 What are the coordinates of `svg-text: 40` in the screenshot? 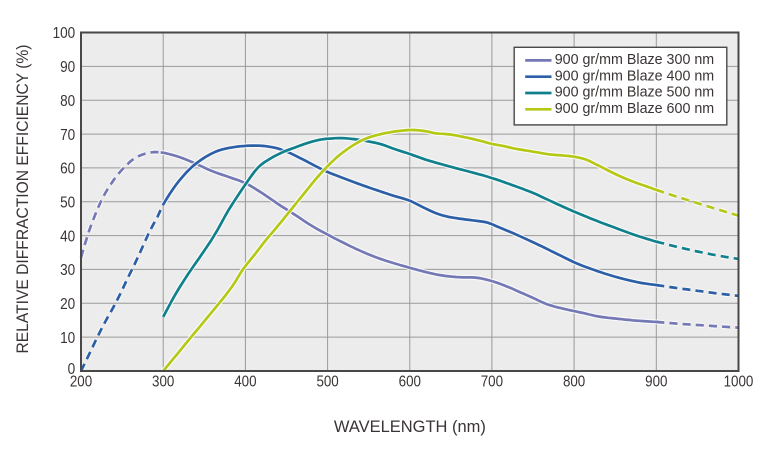 It's located at (67, 236).